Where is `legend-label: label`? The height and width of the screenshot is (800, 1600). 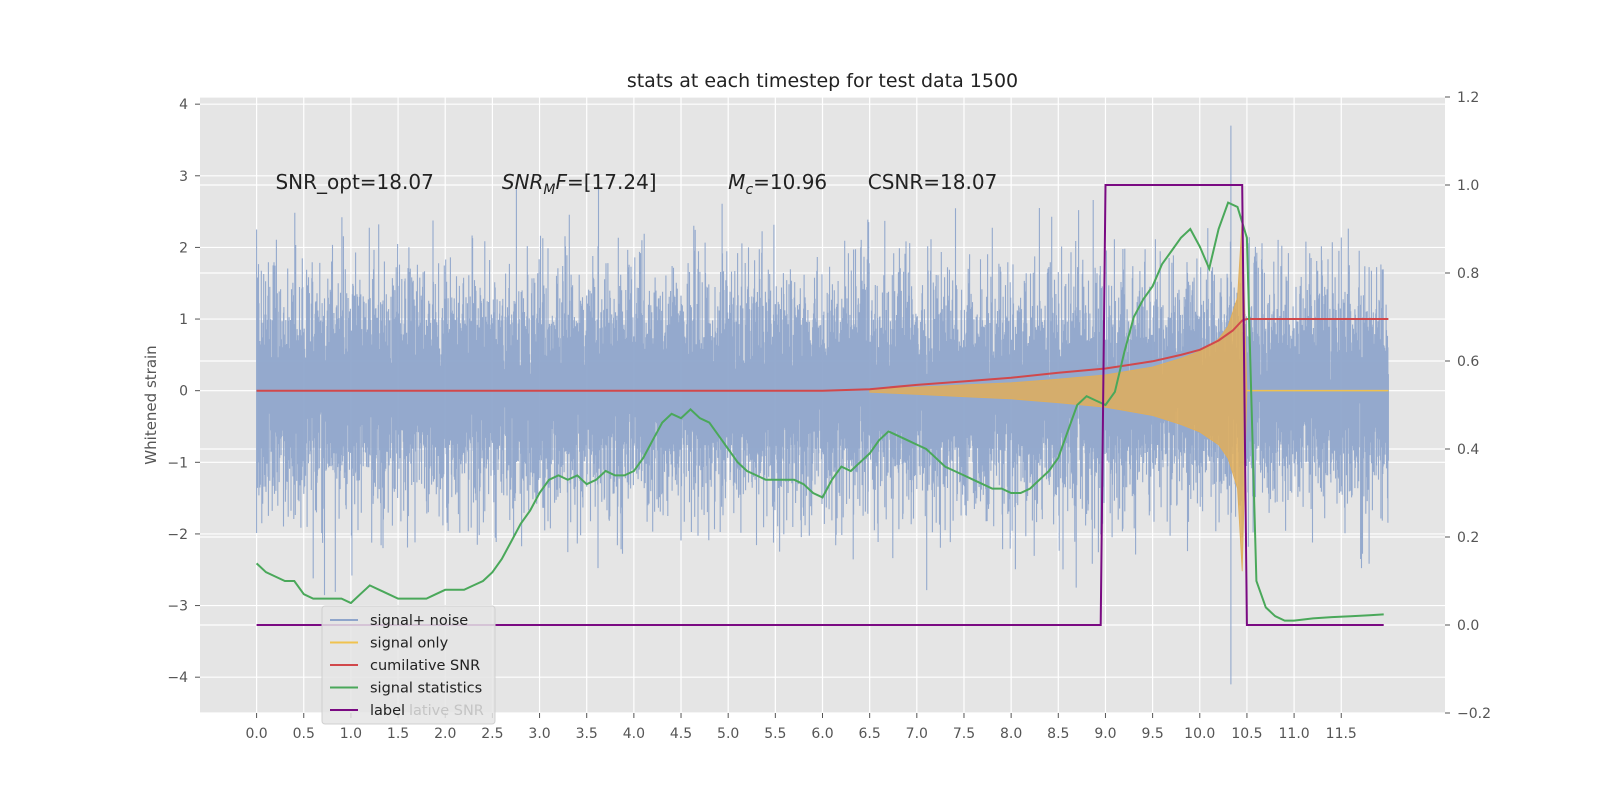 legend-label: label is located at coordinates (387, 711).